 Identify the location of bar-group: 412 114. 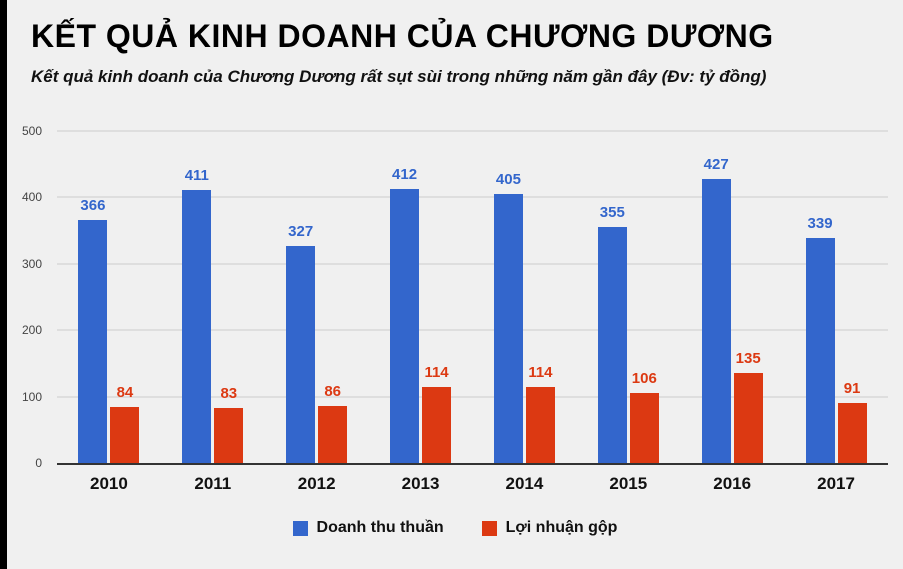
(421, 297).